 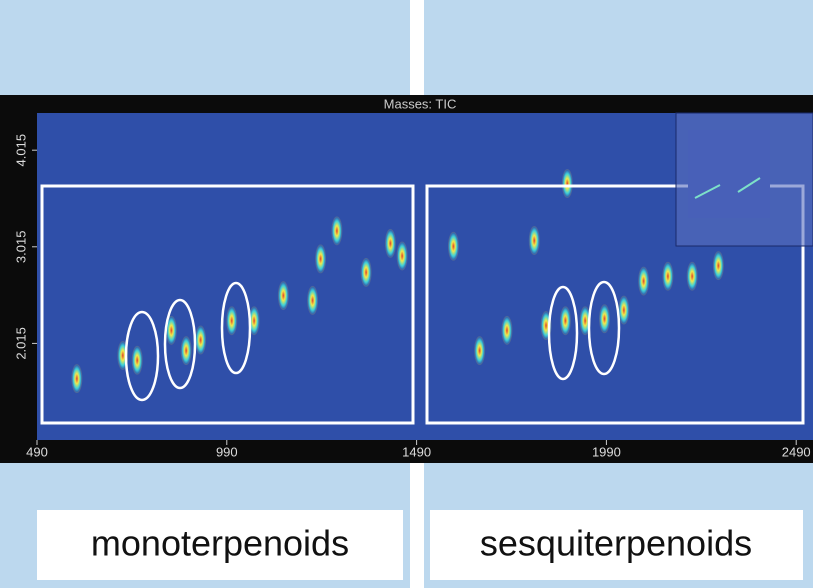 I want to click on region-label: sesquiterpenoids, so click(x=616, y=543).